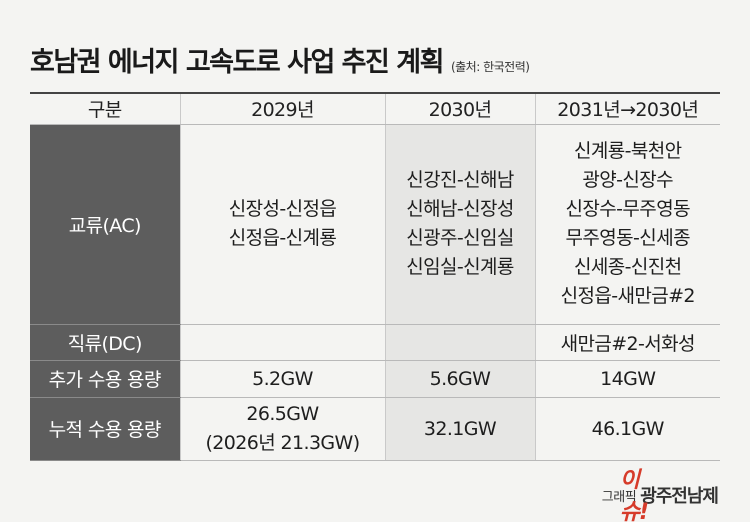 The width and height of the screenshot is (750, 522). Describe the element at coordinates (627, 109) in the screenshot. I see `header-2031: 2031년→2030년` at that location.